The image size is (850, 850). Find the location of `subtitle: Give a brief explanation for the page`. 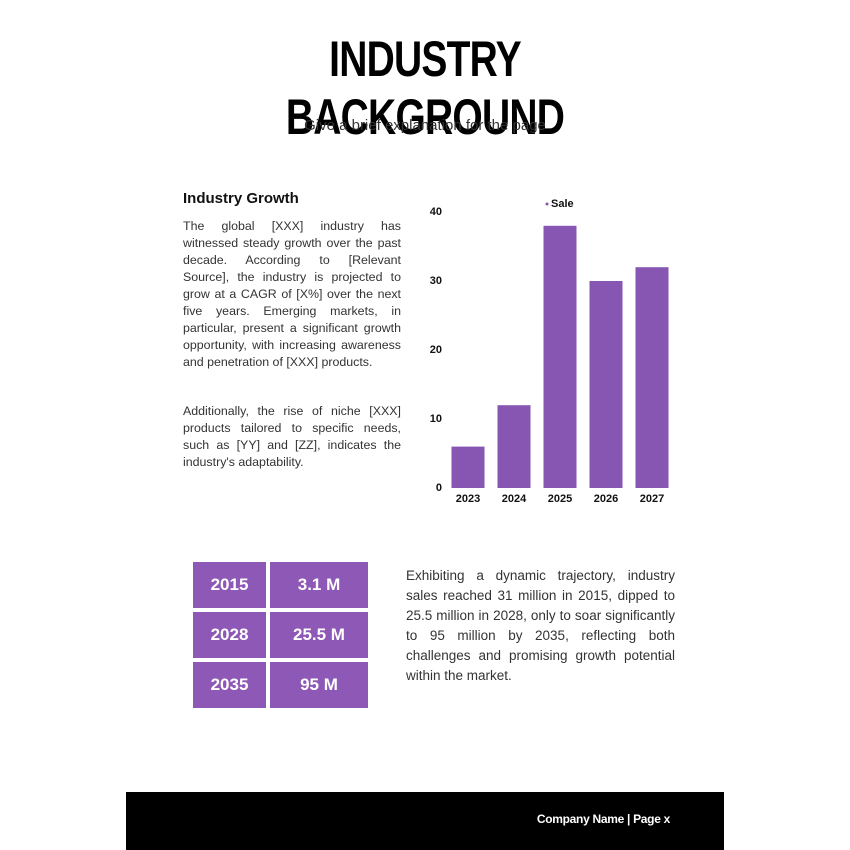

subtitle: Give a brief explanation for the page is located at coordinates (425, 125).